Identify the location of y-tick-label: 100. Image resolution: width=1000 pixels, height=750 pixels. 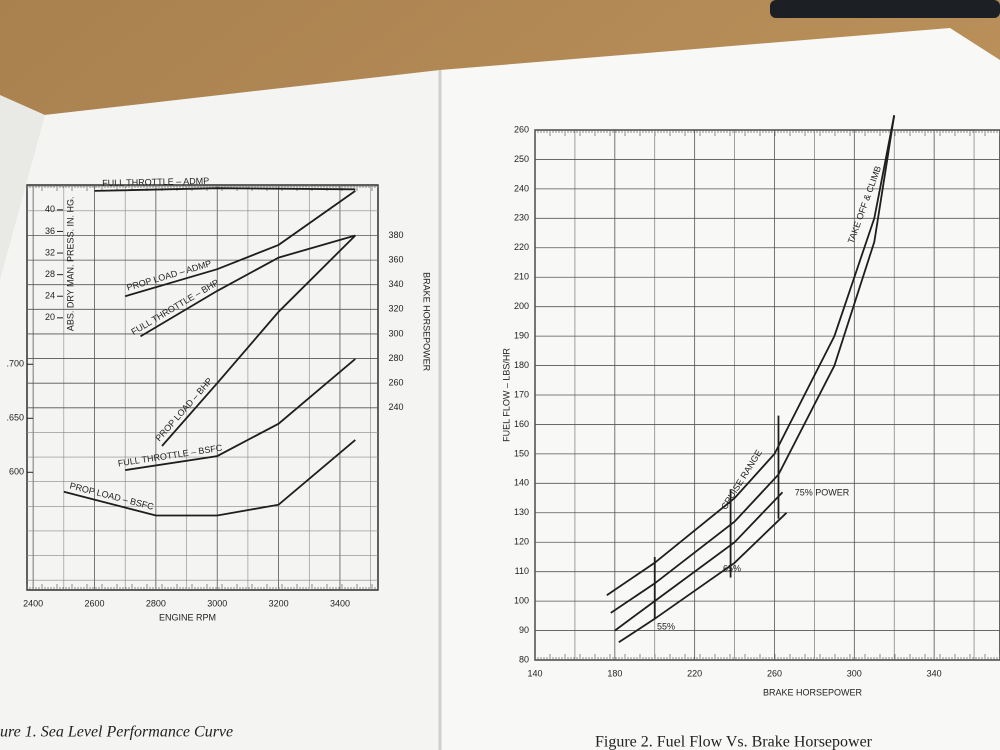
(521, 600).